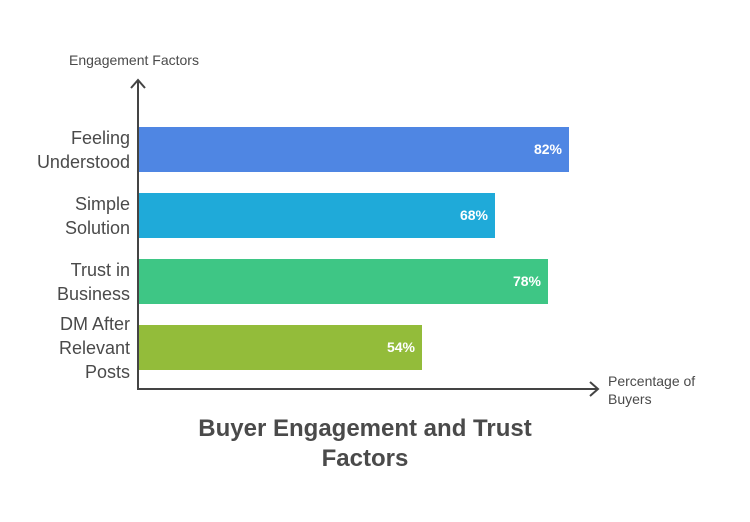 This screenshot has width=750, height=522. I want to click on label-line: Feeling, so click(100, 138).